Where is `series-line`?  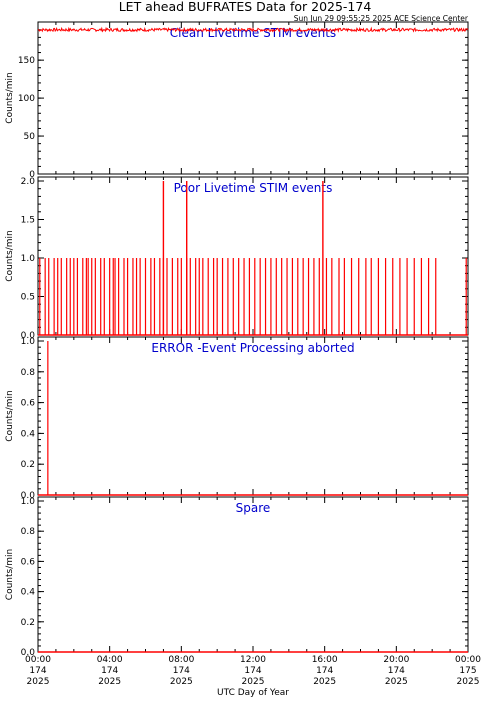
series-line is located at coordinates (253, 29).